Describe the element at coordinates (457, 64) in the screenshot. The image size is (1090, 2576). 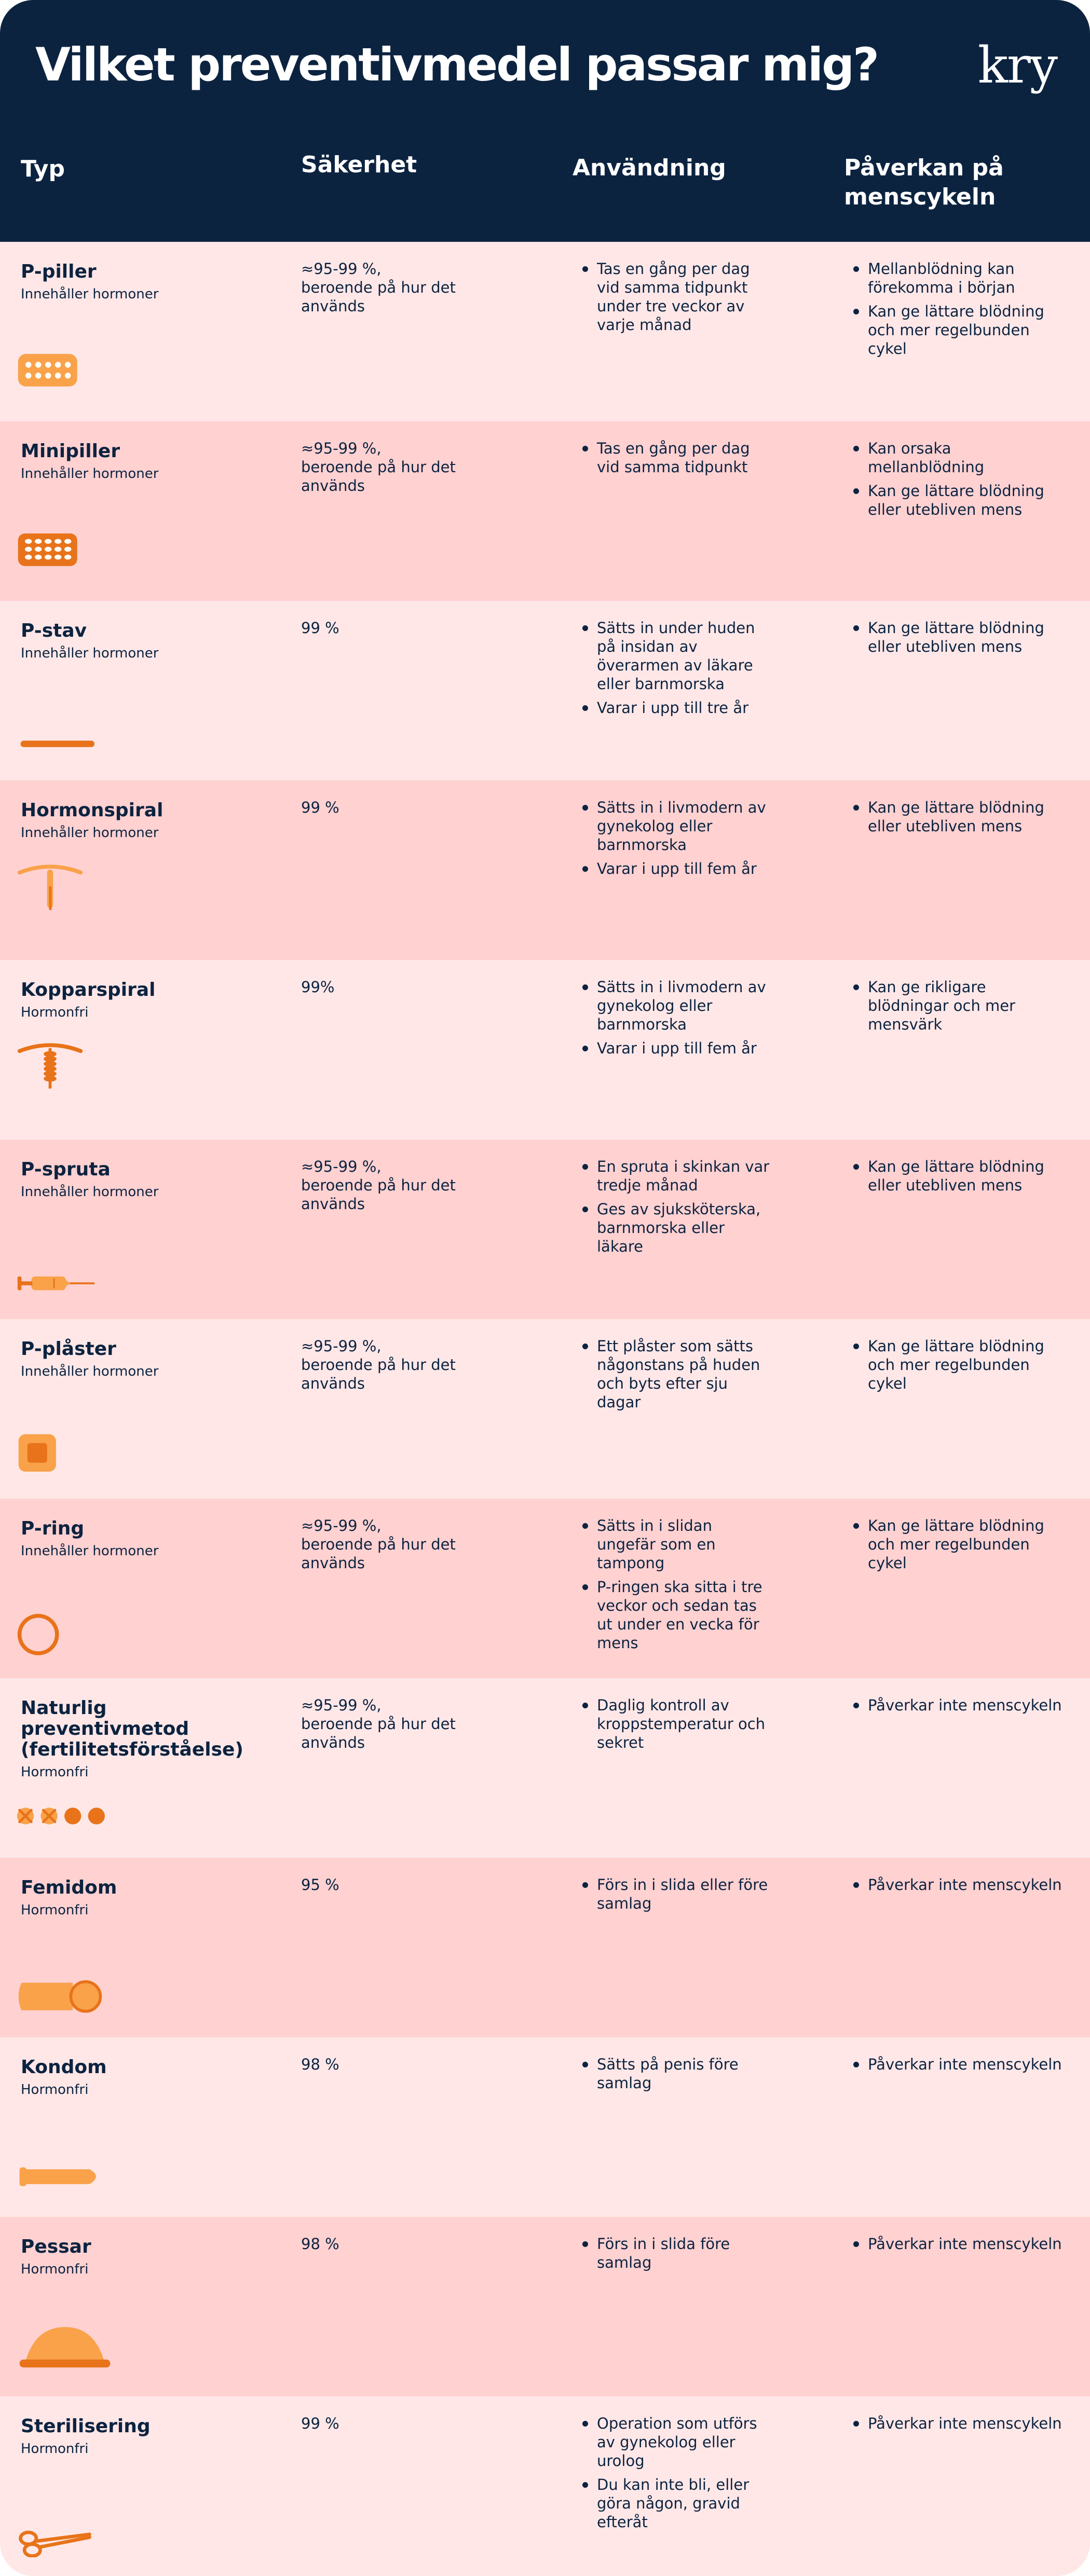
I see `page-title: Vilket preventivmedel passar mig?` at that location.